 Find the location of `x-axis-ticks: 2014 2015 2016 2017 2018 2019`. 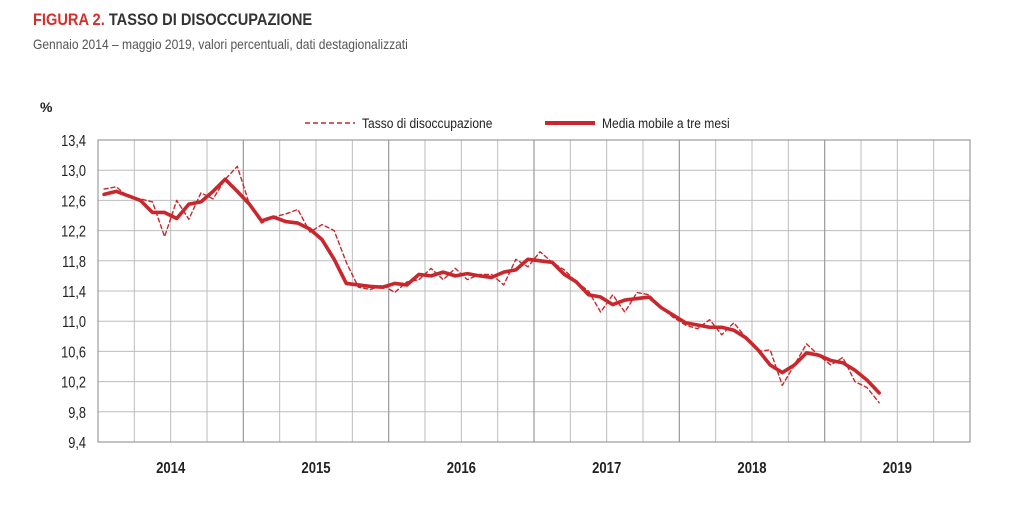

x-axis-ticks: 2014 2015 2016 2017 2018 2019 is located at coordinates (534, 468).